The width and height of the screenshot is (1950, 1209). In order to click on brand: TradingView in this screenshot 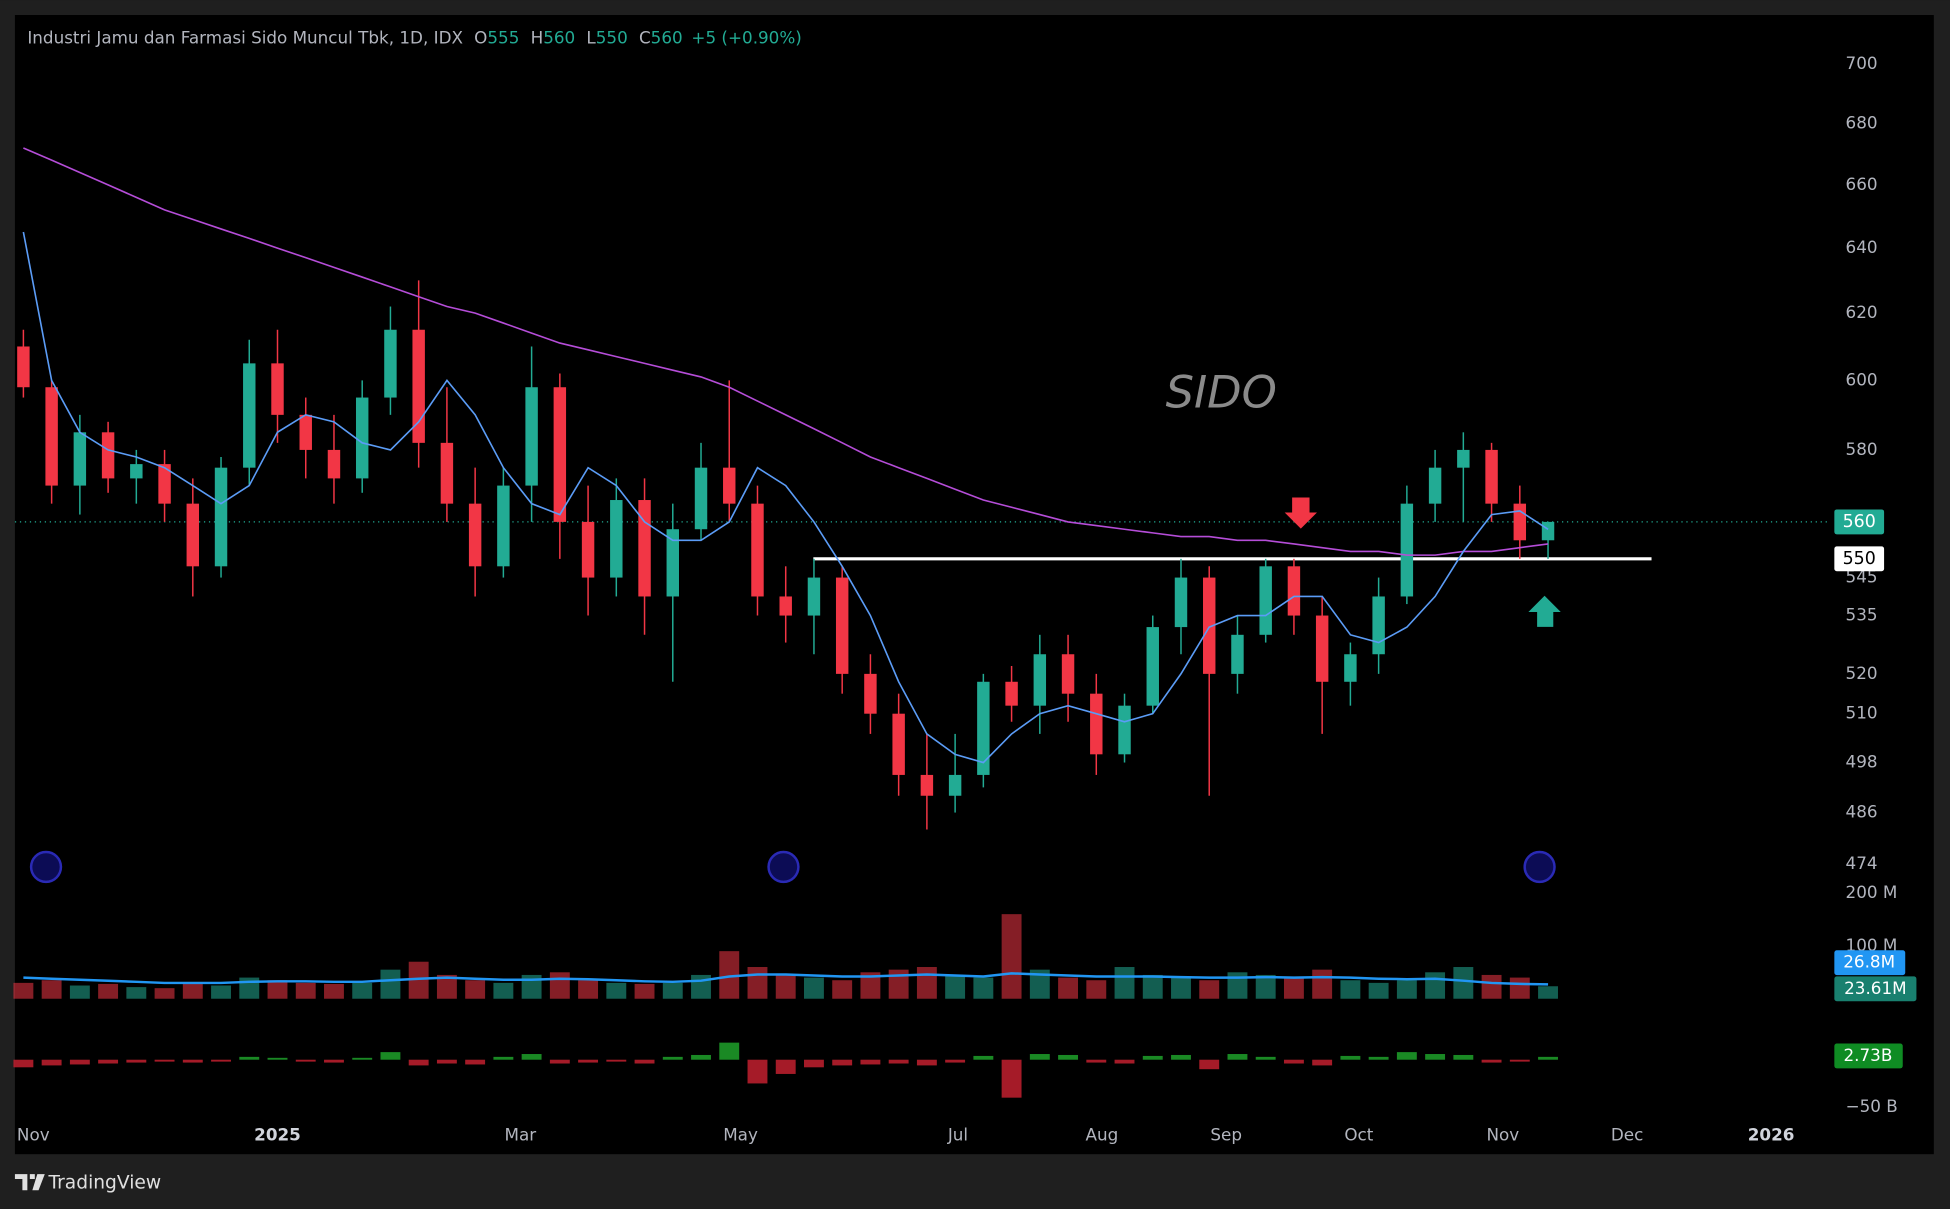, I will do `click(87, 1182)`.